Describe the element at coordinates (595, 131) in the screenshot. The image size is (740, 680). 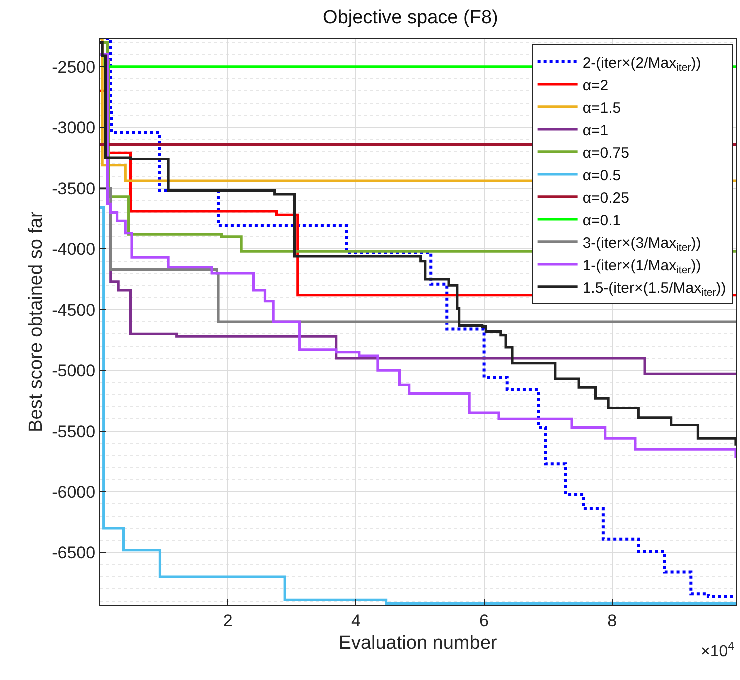
I see `legend-label: α=1` at that location.